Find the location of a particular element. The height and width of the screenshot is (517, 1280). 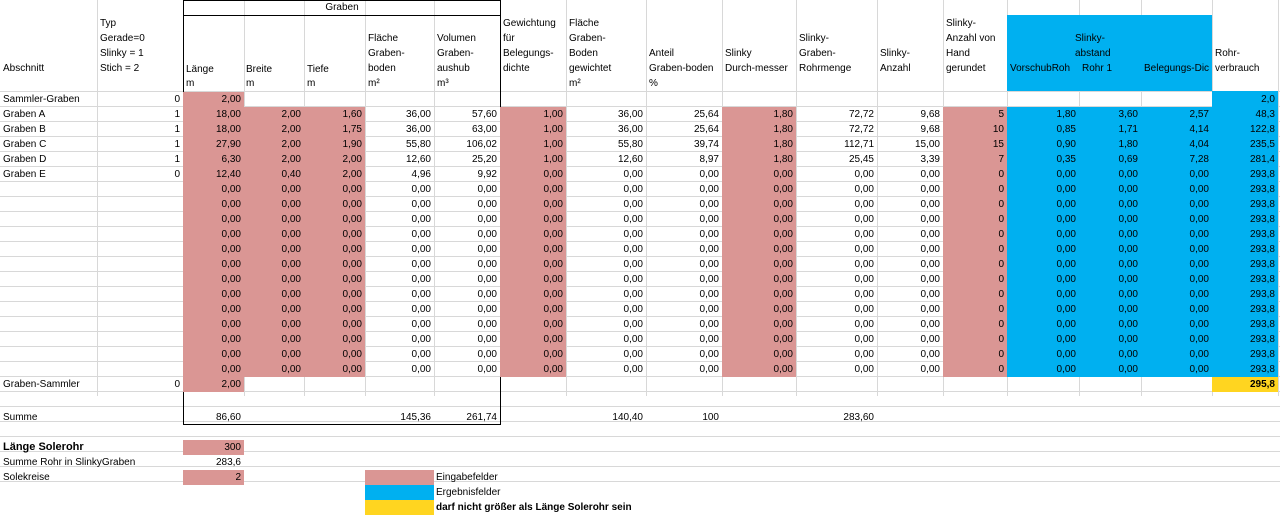

cell-laenge: 6,30 is located at coordinates (213, 159).